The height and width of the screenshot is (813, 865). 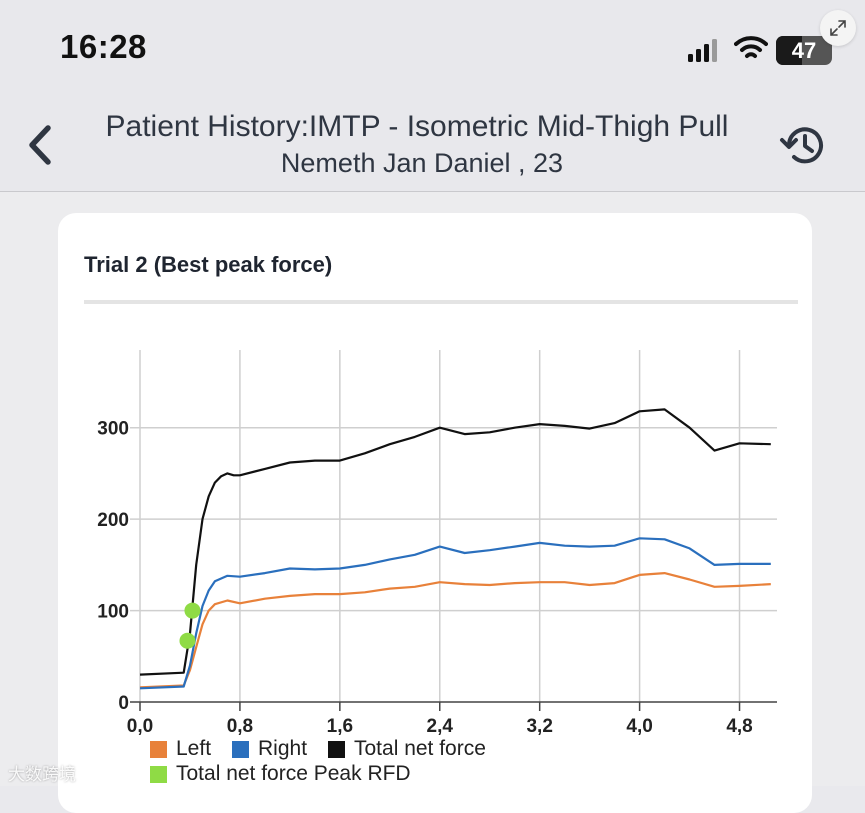 What do you see at coordinates (440, 726) in the screenshot?
I see `x-tick-label: 2,4` at bounding box center [440, 726].